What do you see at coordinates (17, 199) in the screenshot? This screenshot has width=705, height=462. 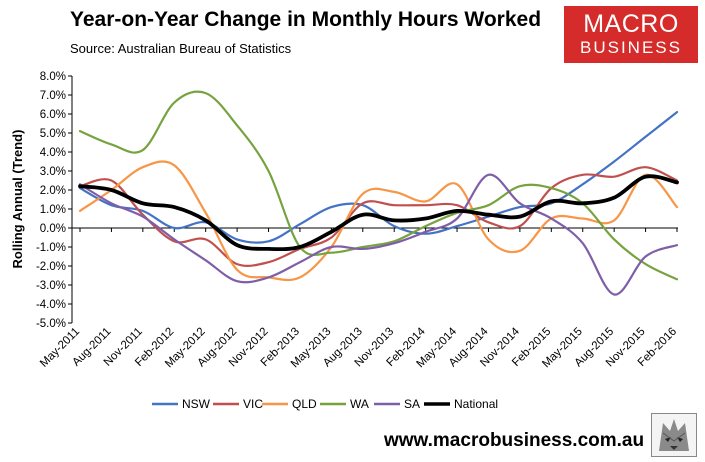 I see `y-axis-title: Rolling Annual (Trend)` at bounding box center [17, 199].